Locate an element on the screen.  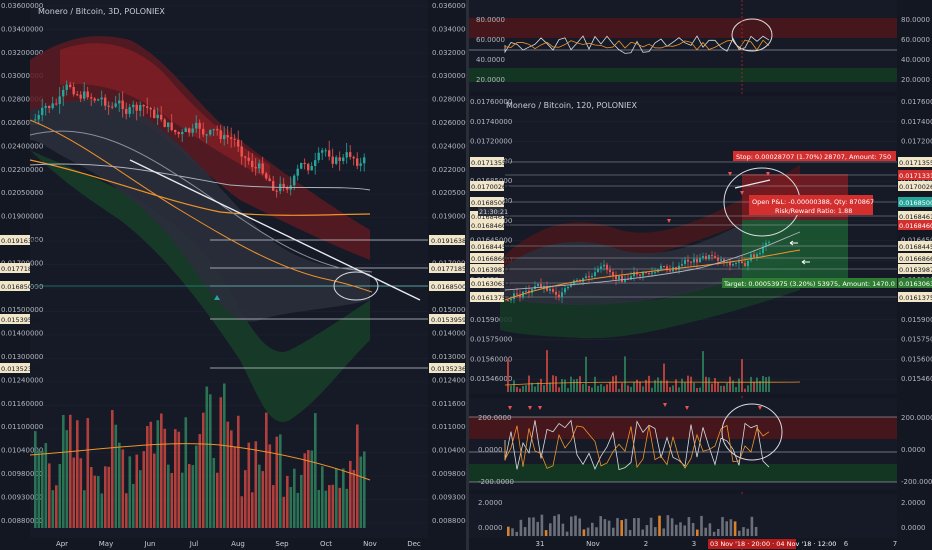
bottom-x-label: 3 is located at coordinates (694, 544).